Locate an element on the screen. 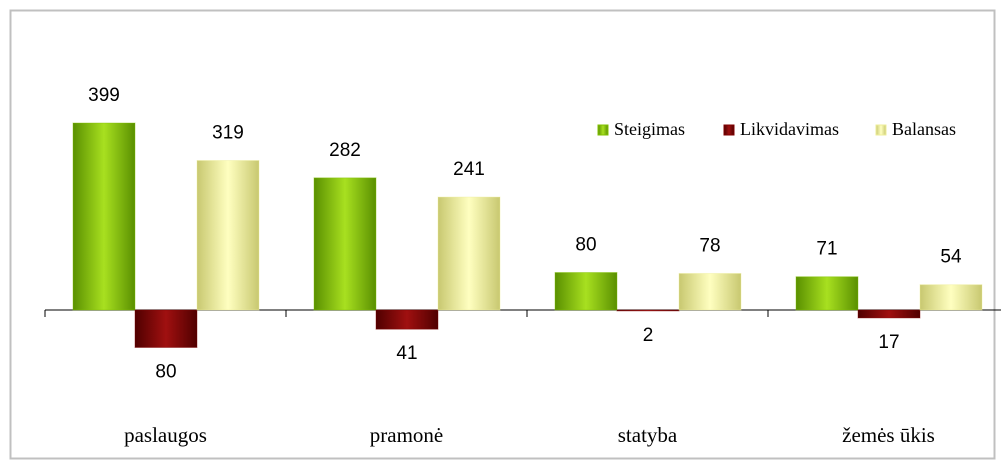 The width and height of the screenshot is (1001, 463). x-tick-label: pramonė is located at coordinates (406, 435).